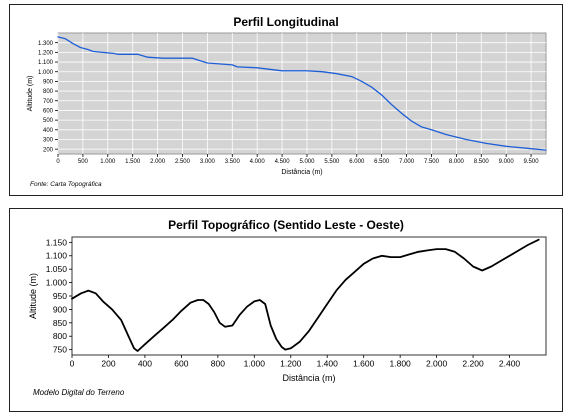 This screenshot has width=571, height=416. I want to click on y-tick-label: 300, so click(48, 141).